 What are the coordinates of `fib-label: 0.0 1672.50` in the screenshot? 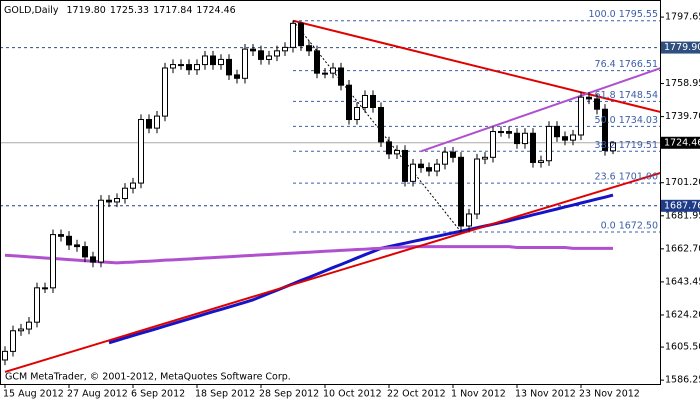 It's located at (629, 226).